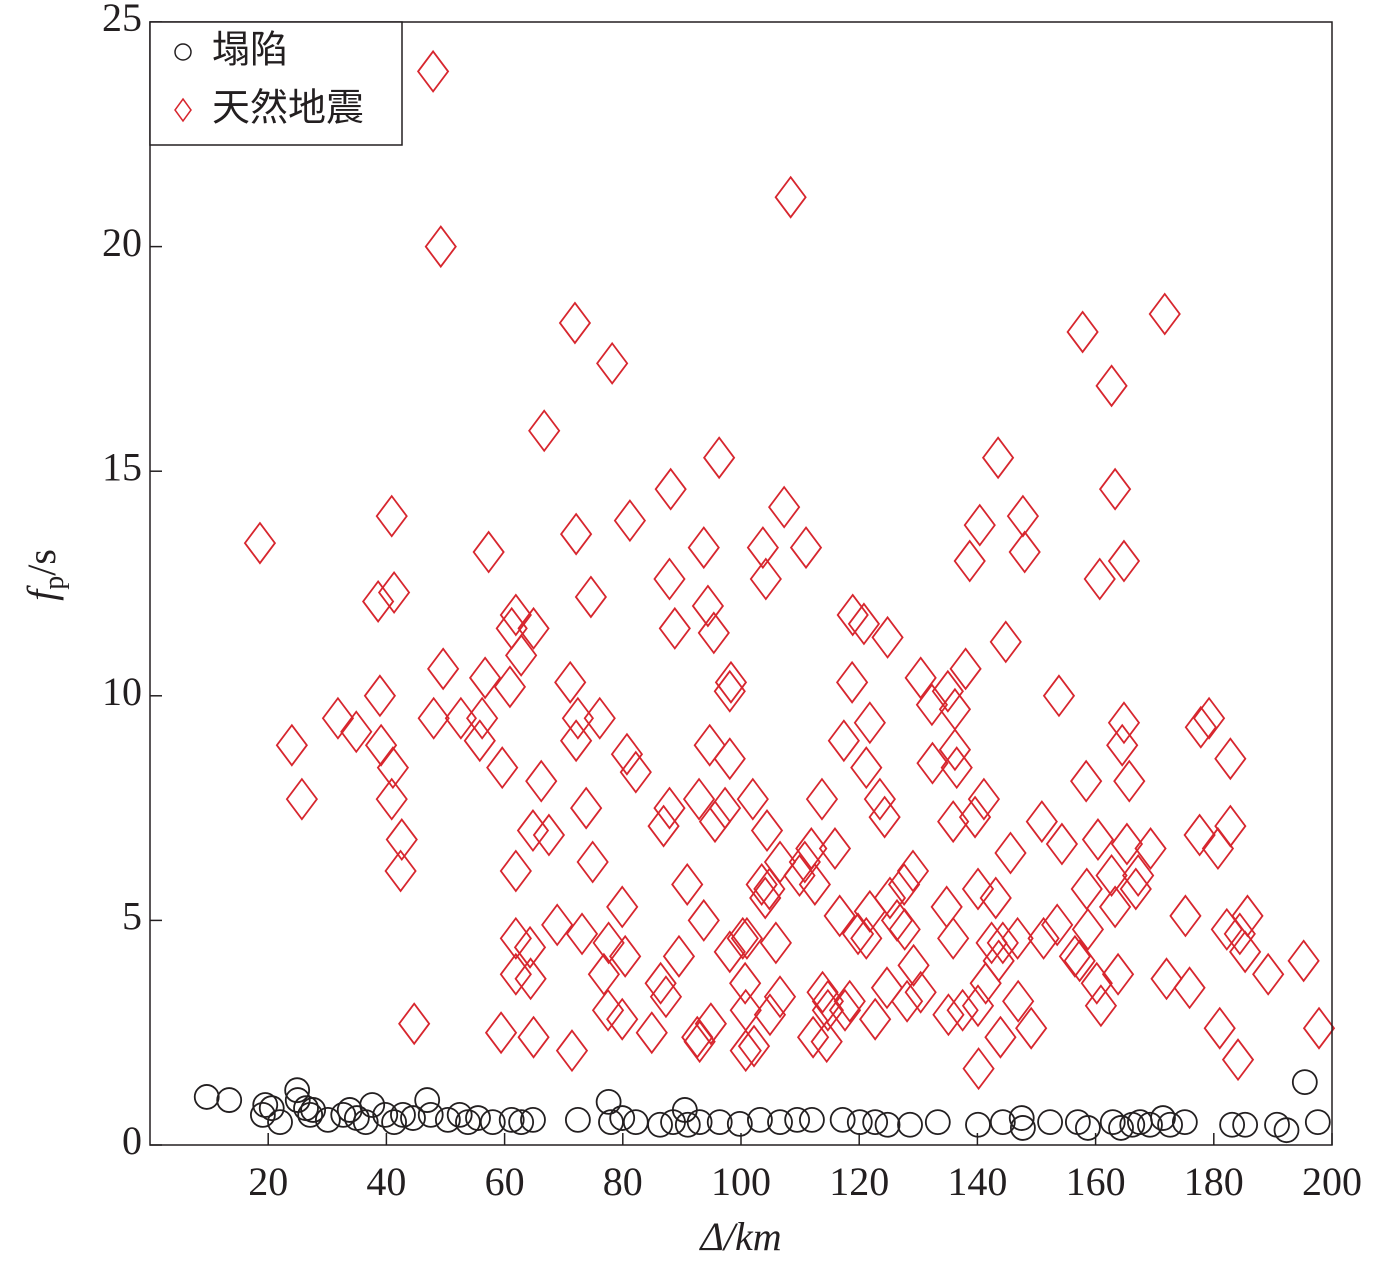 The width and height of the screenshot is (1378, 1268). Describe the element at coordinates (739, 1236) in the screenshot. I see `x-axis-label: Δ/km` at that location.